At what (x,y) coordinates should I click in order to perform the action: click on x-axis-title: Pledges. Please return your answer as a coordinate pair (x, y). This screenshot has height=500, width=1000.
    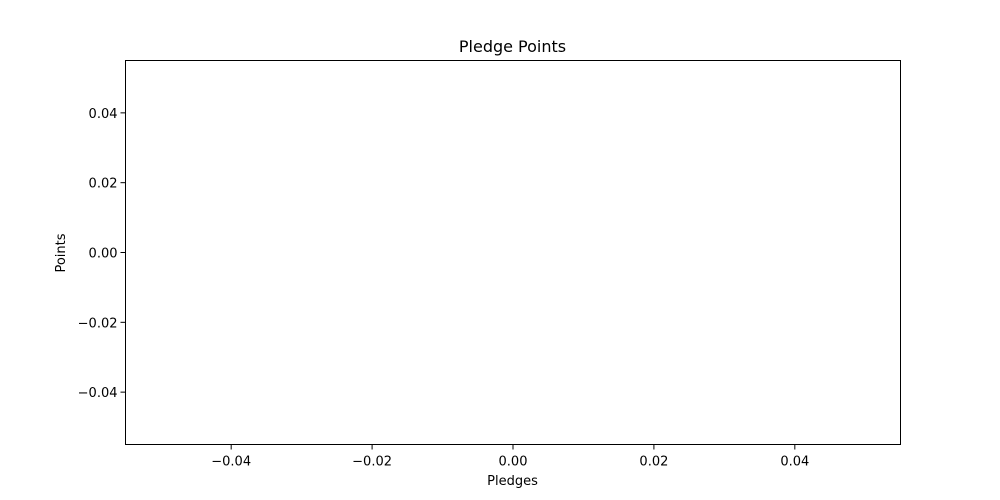
    Looking at the image, I should click on (512, 481).